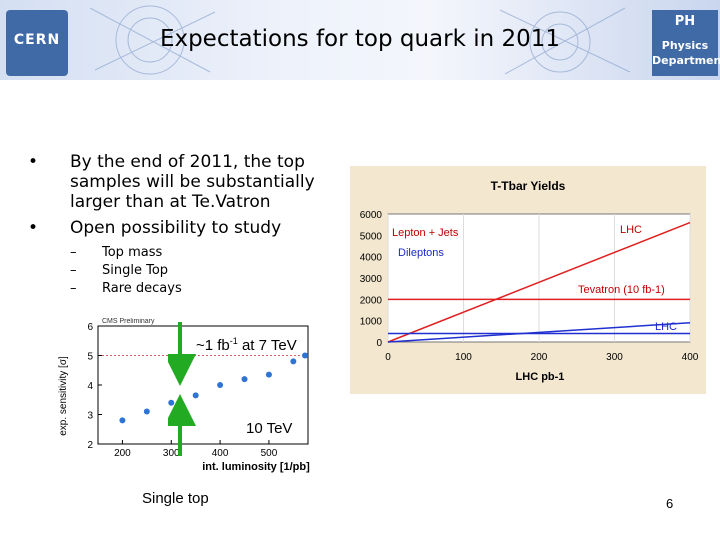 This screenshot has width=720, height=540. Describe the element at coordinates (540, 377) in the screenshot. I see `yields-x-label: LHC pb-1` at that location.